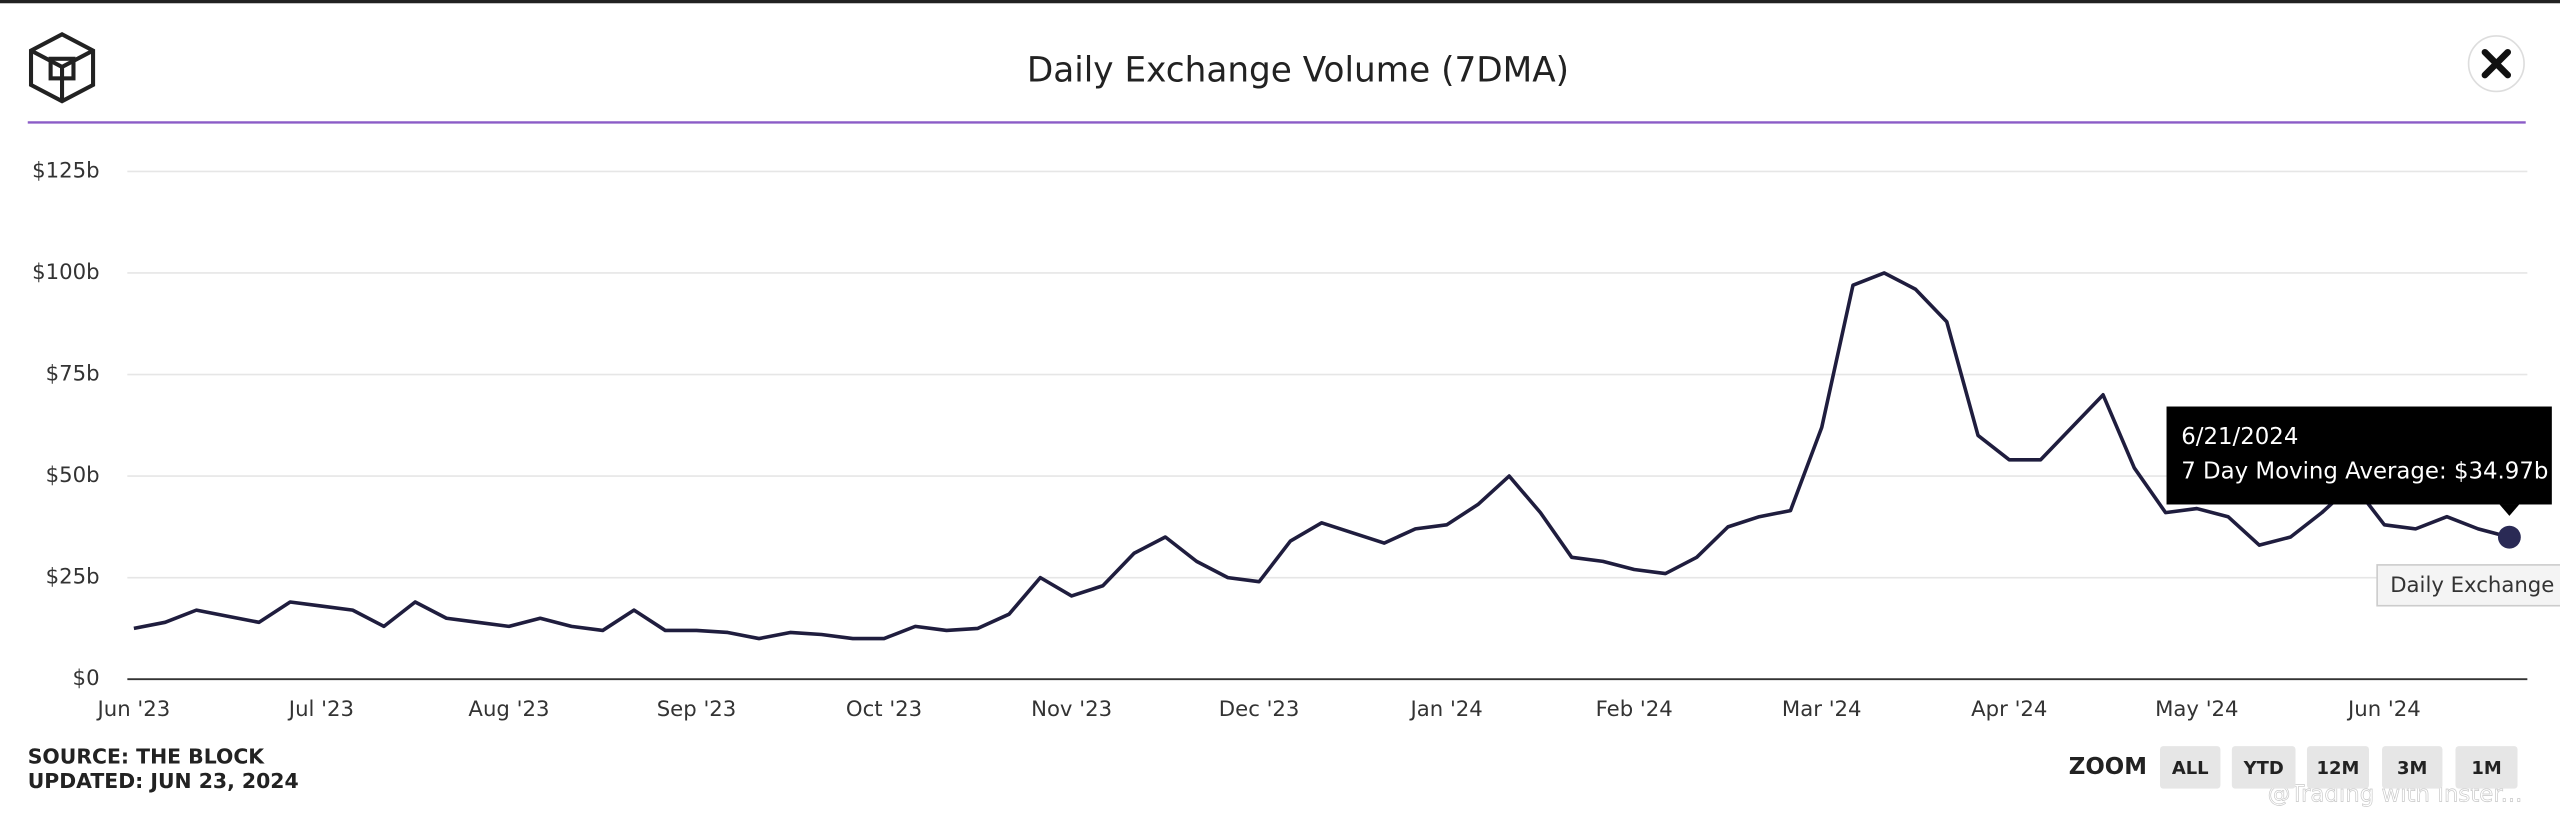  I want to click on updated: UPDATED: JUN 23, 2024, so click(163, 781).